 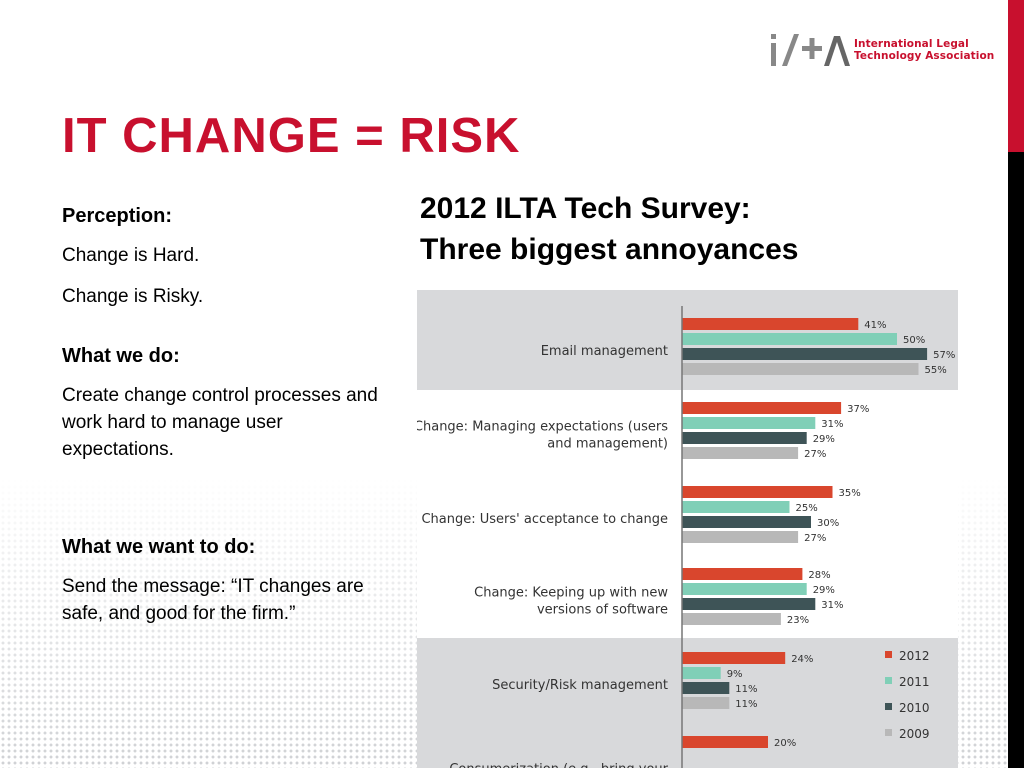 I want to click on logo-line-1: International Legal, so click(x=911, y=44).